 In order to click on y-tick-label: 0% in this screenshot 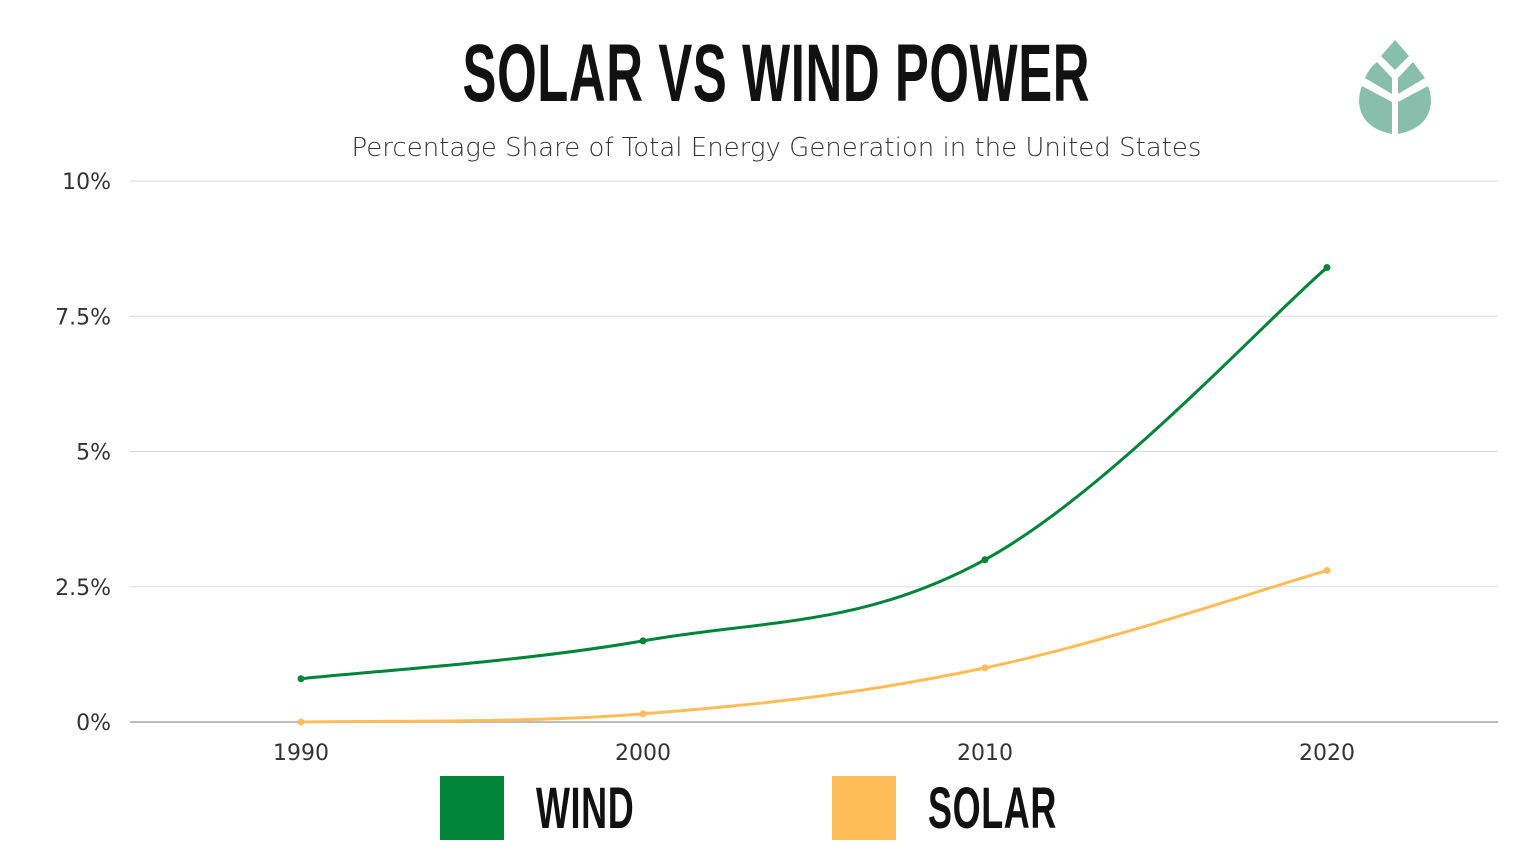, I will do `click(93, 723)`.